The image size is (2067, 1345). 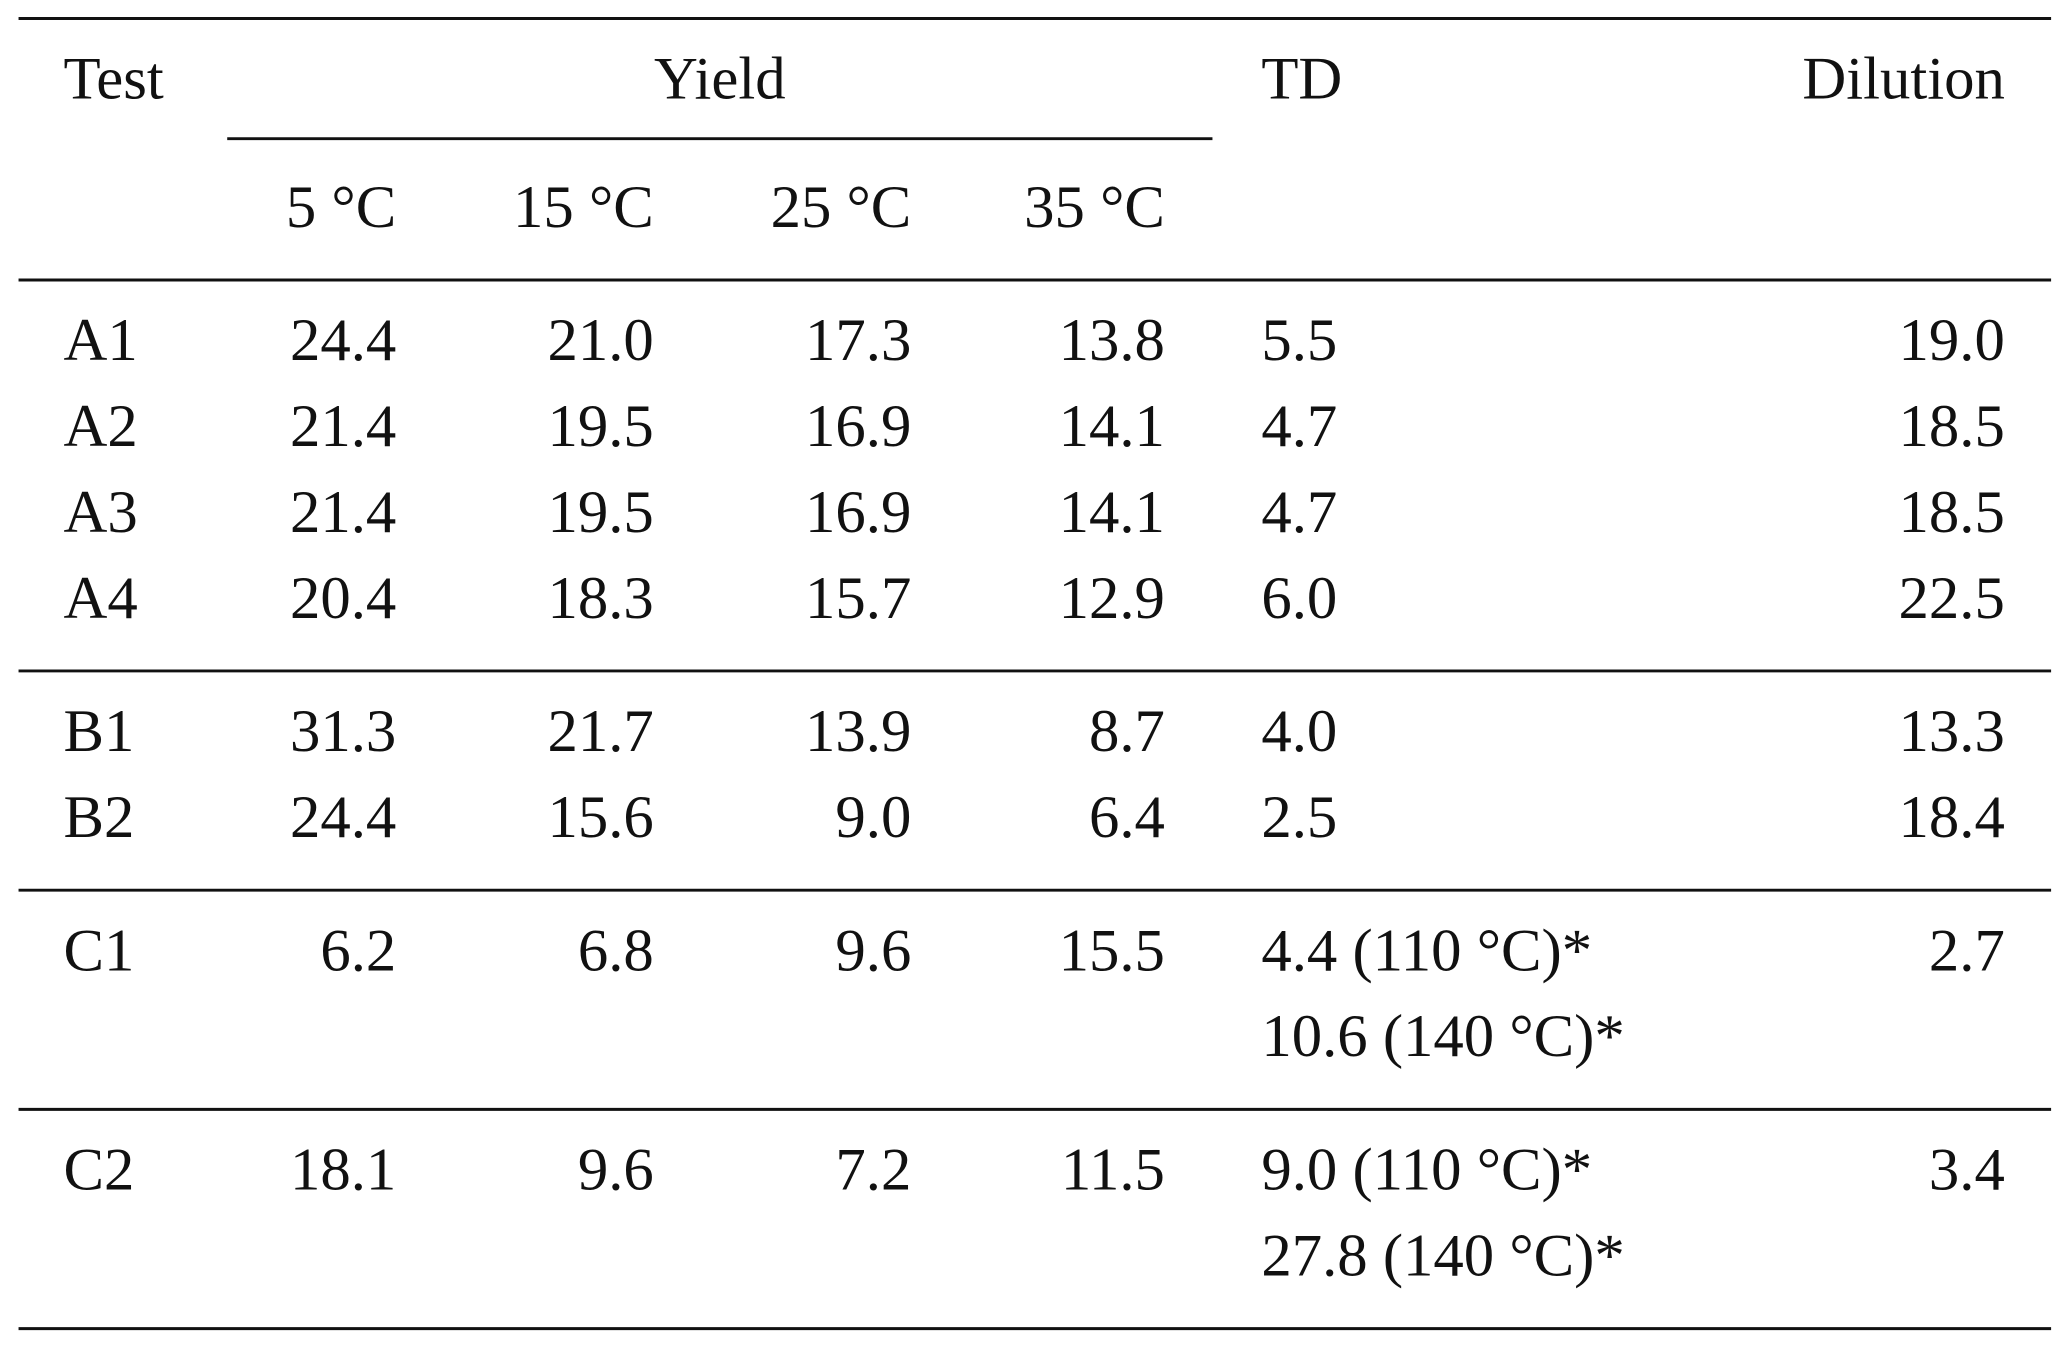 What do you see at coordinates (1112, 598) in the screenshot?
I see `yield-cell: 12.9` at bounding box center [1112, 598].